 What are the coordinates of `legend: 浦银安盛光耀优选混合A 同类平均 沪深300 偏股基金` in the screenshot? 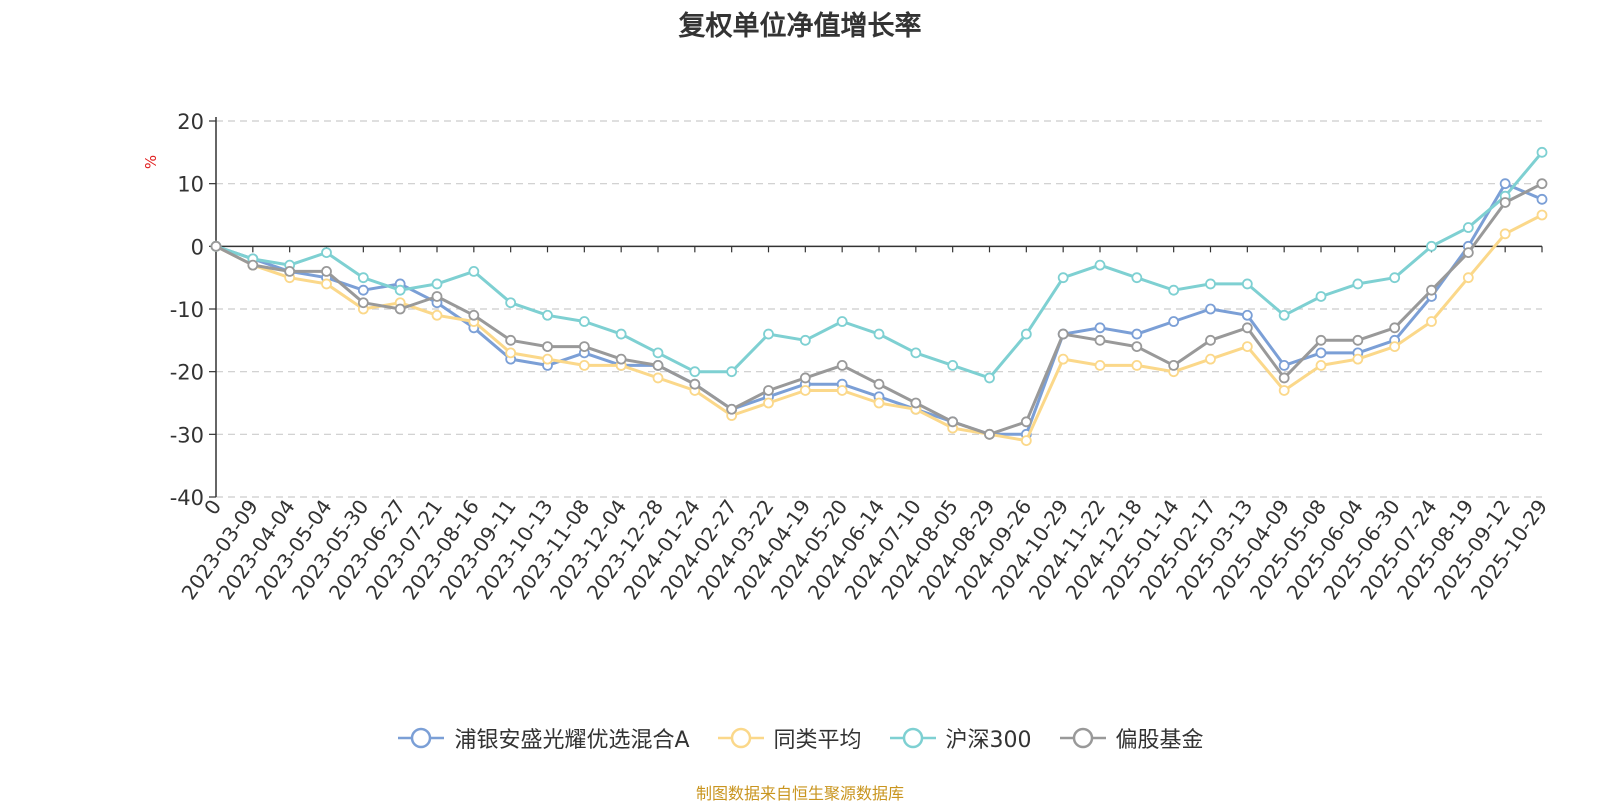 It's located at (800, 738).